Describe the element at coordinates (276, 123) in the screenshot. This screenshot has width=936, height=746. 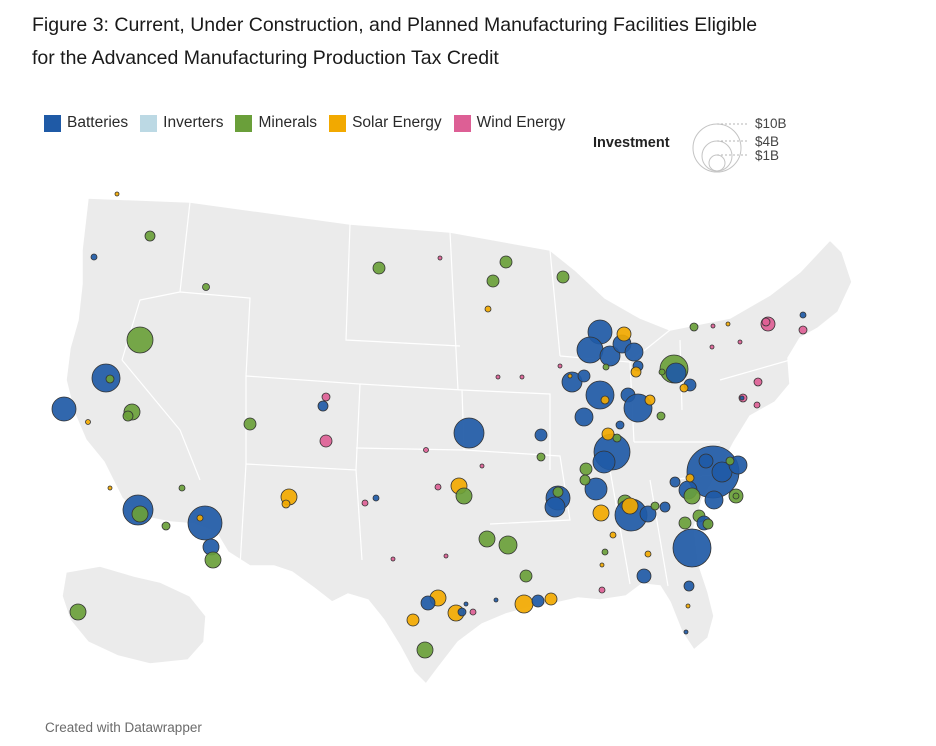
I see `legend-item-minerals: Minerals` at that location.